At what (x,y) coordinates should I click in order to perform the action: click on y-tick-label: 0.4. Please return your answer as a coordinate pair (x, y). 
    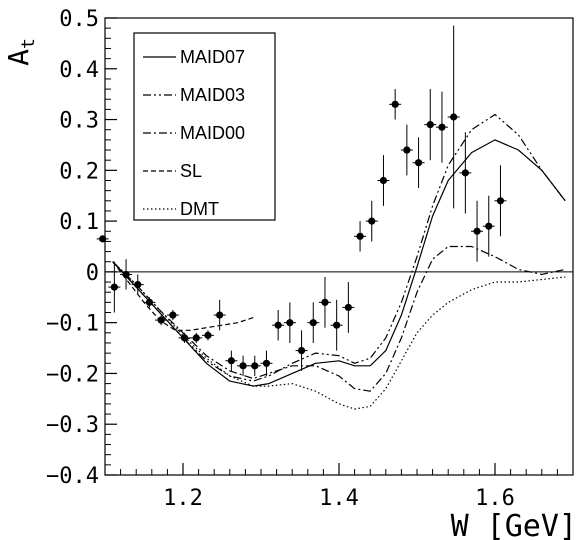
    Looking at the image, I should click on (79, 70).